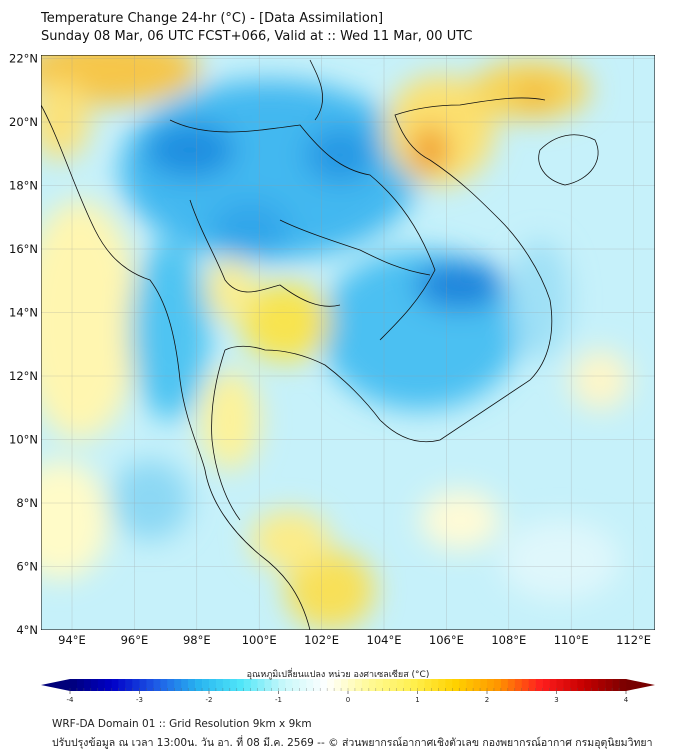 Image resolution: width=676 pixels, height=756 pixels. I want to click on colorbar-min-extension, so click(55, 685).